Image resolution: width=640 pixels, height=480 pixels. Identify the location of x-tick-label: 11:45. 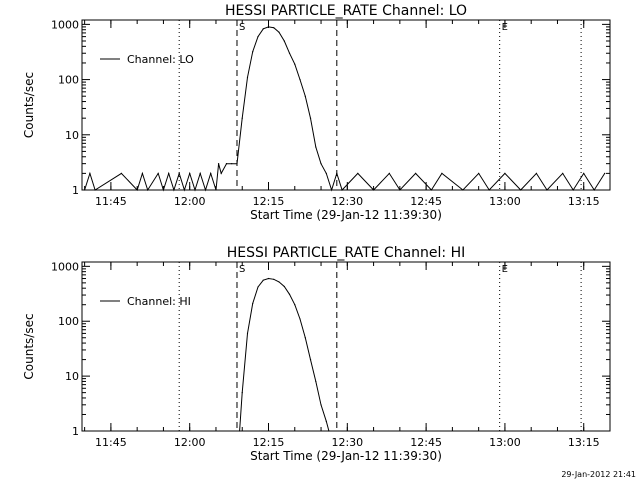
(111, 201).